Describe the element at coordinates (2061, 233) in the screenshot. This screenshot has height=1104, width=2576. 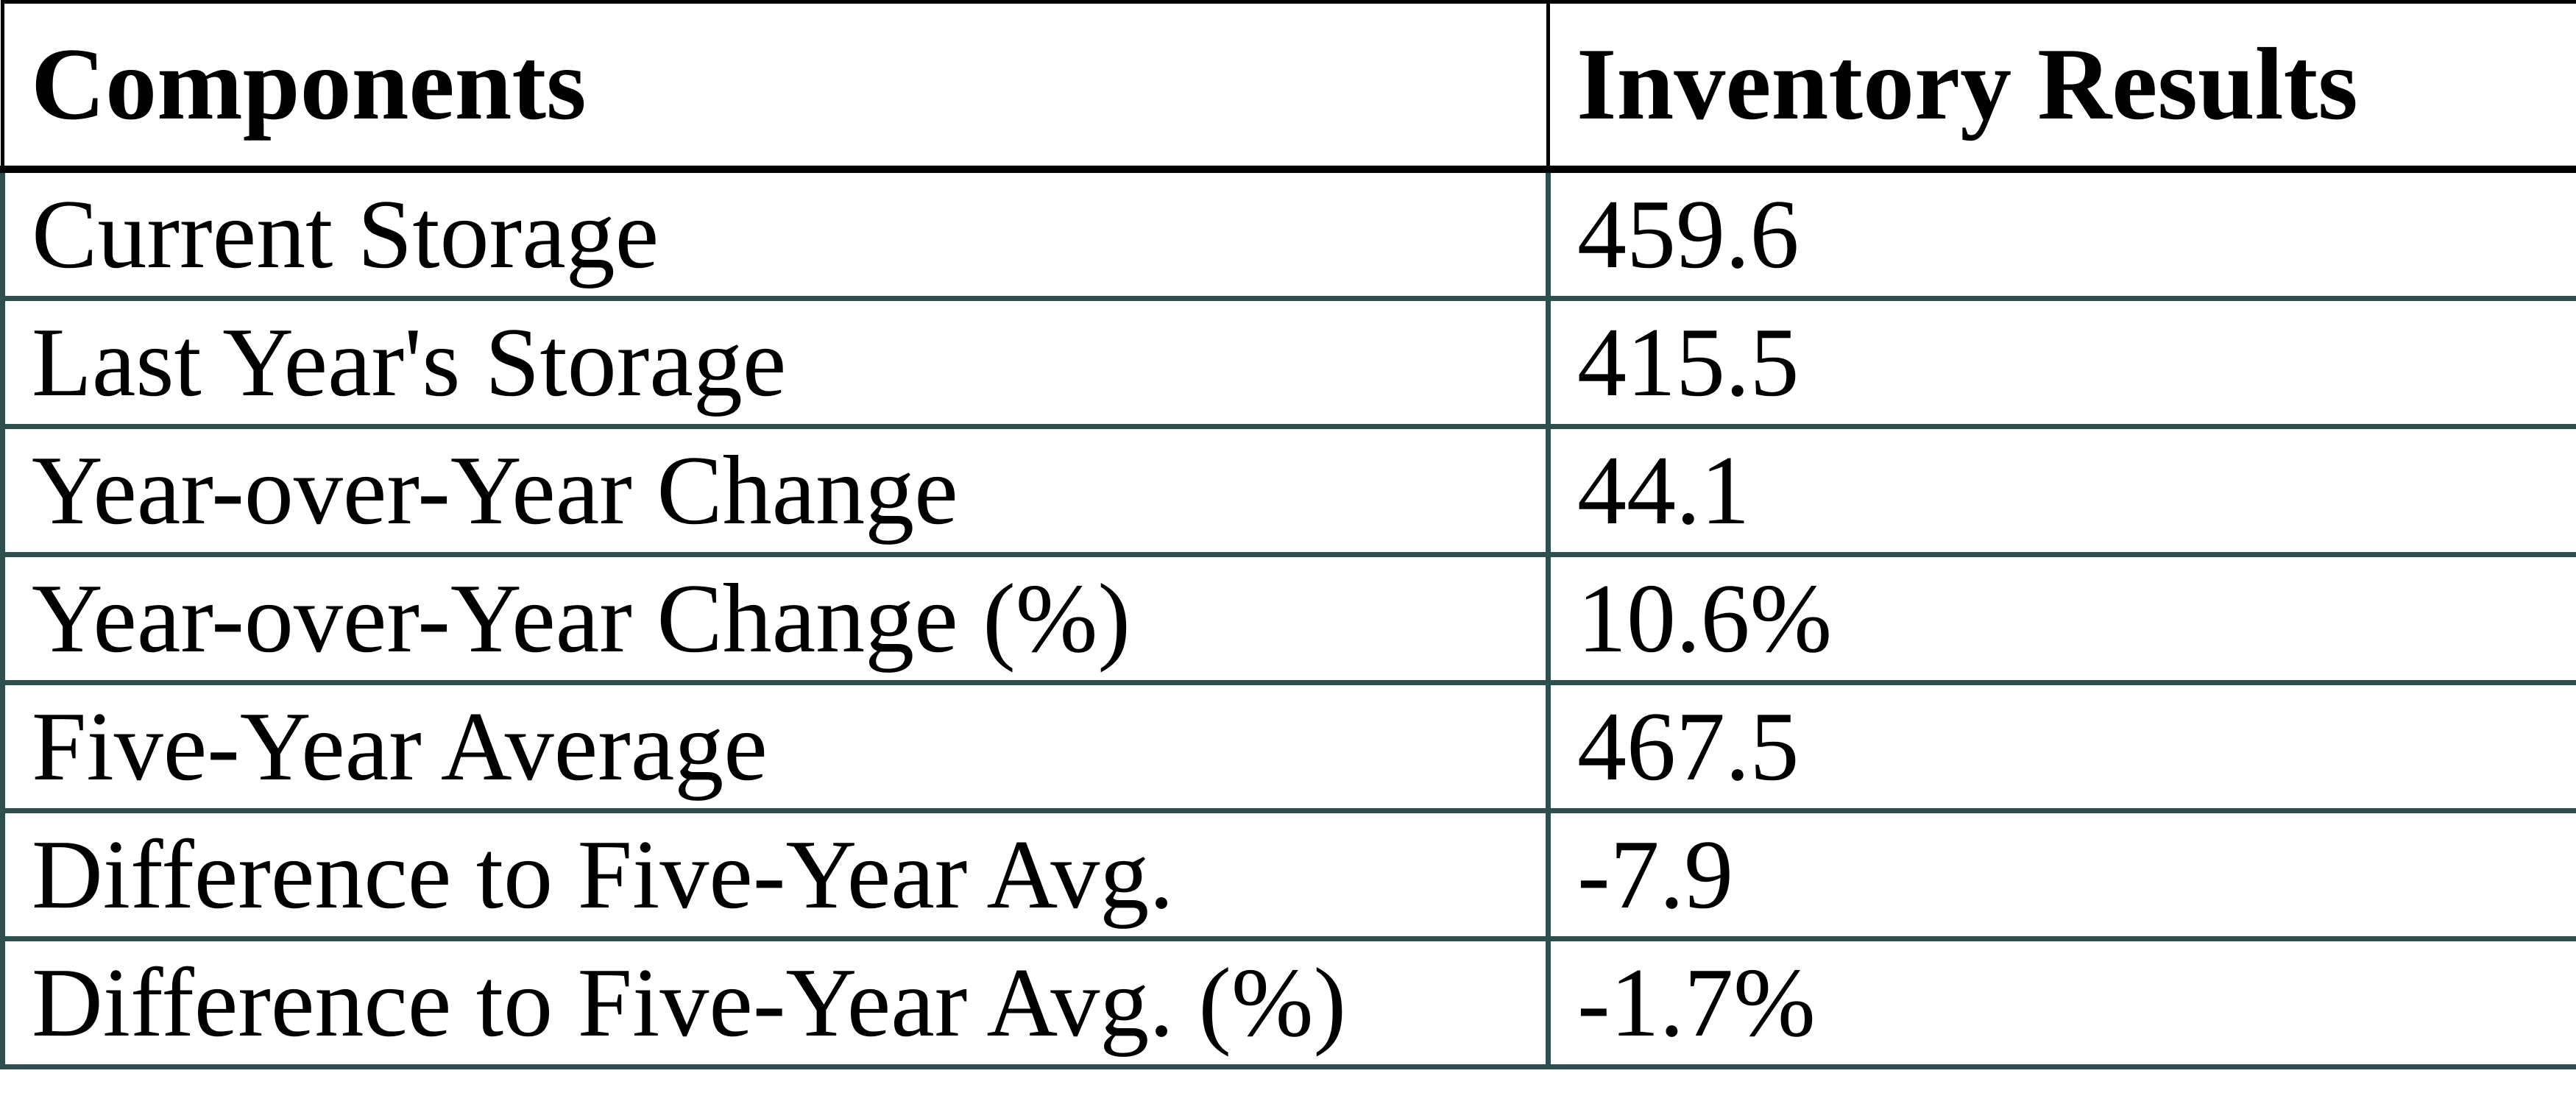
I see `result-cell: 459.6` at that location.